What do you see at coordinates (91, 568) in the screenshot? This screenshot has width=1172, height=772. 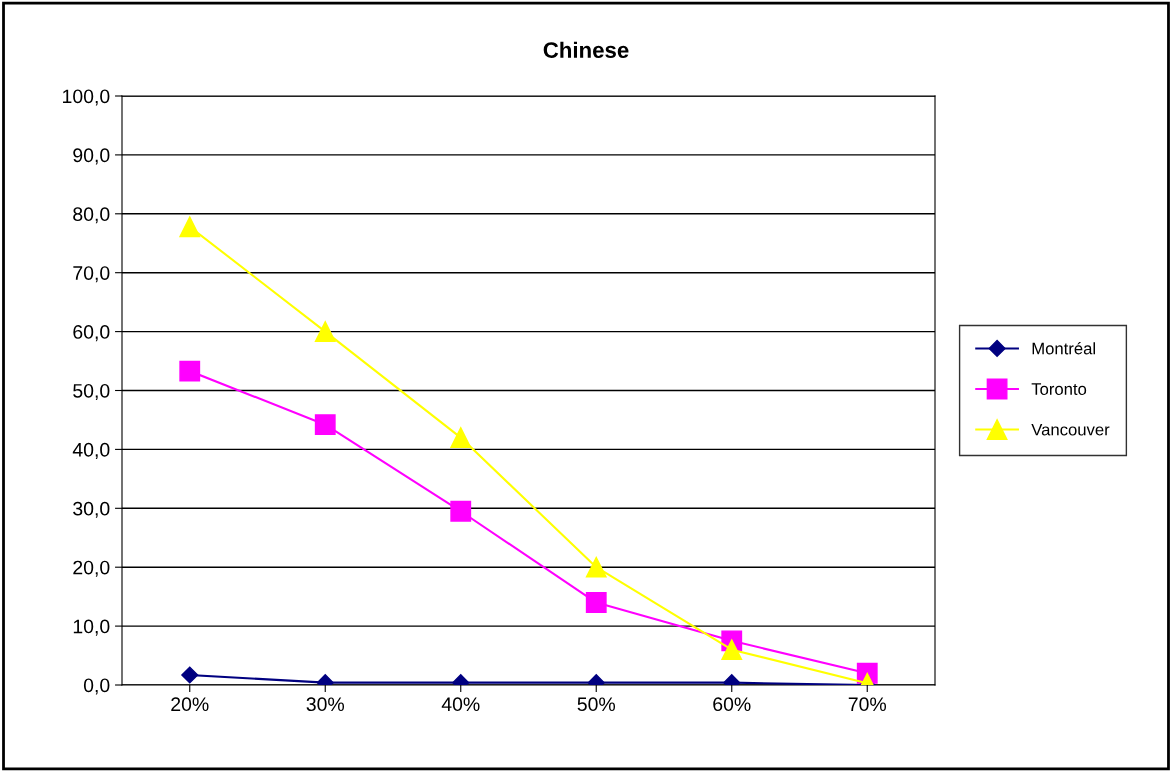 I see `y-tick-label: 20,0` at bounding box center [91, 568].